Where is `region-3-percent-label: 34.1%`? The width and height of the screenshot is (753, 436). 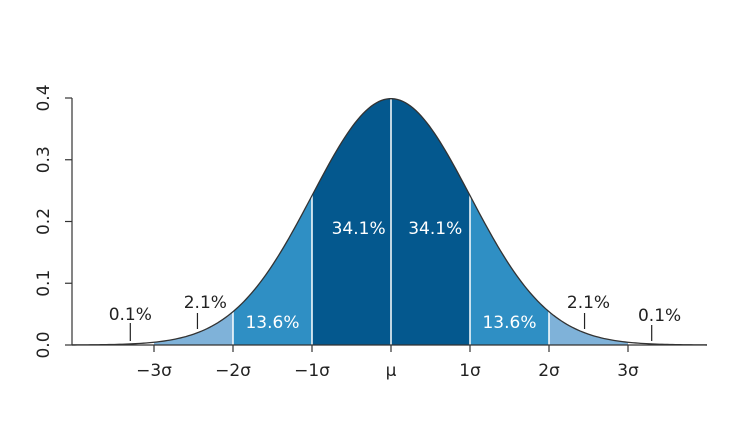
region-3-percent-label: 34.1% is located at coordinates (435, 229).